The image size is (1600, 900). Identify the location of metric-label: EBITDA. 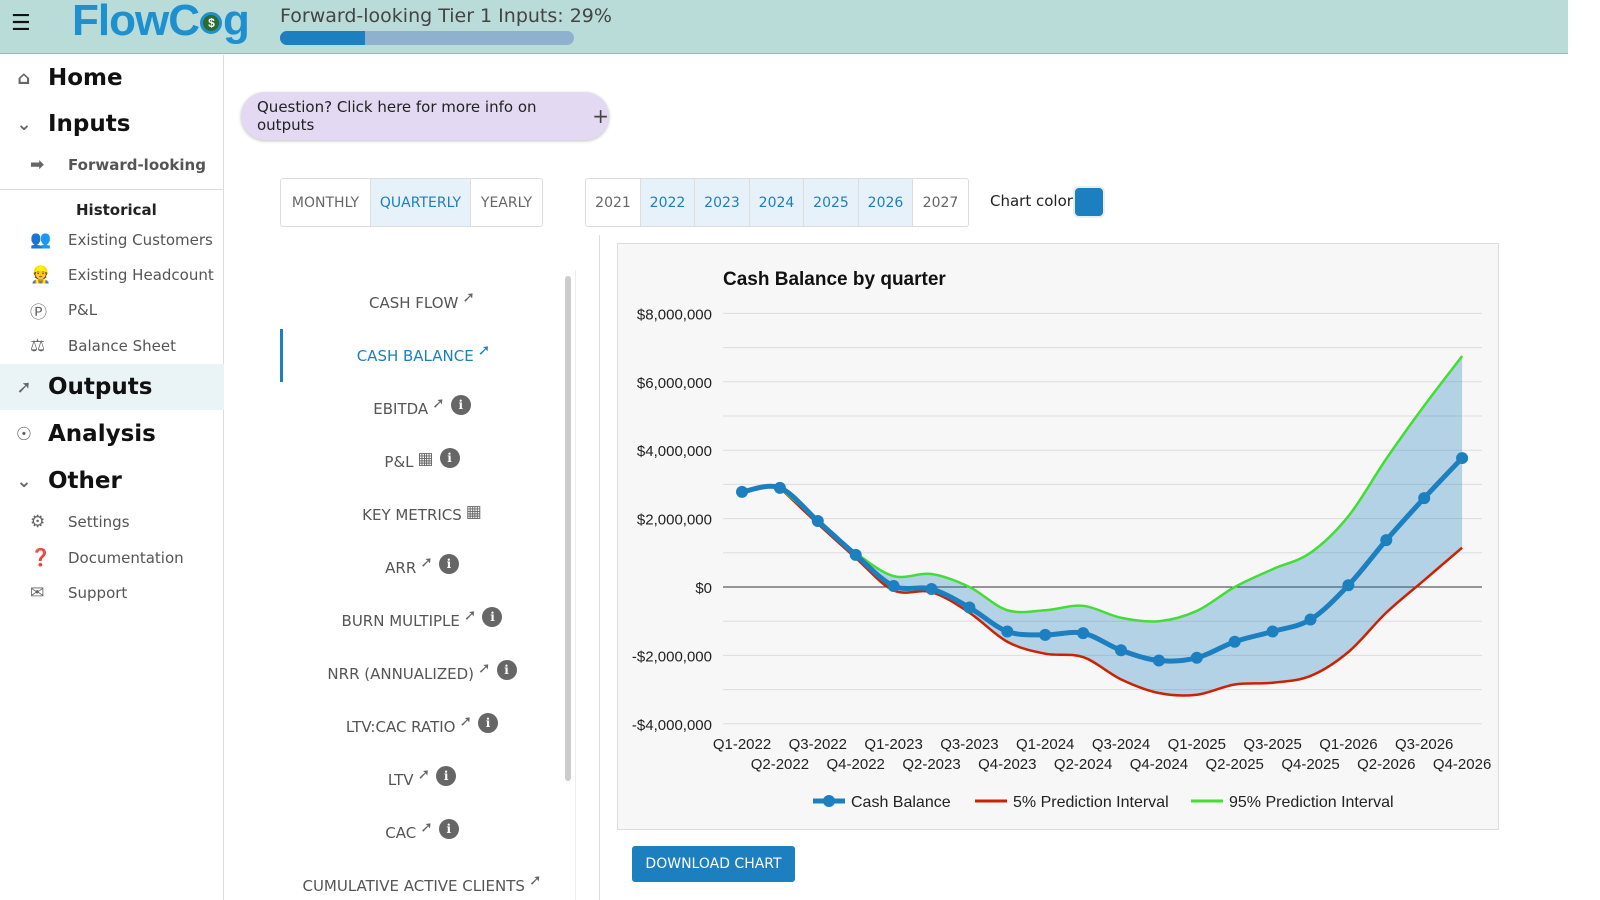
(401, 408).